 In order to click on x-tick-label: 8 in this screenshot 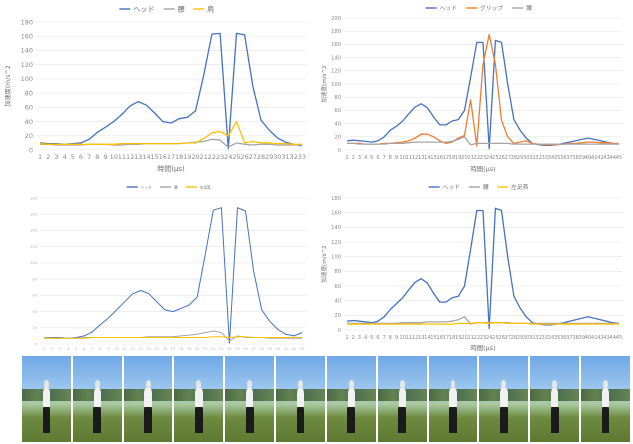, I will do `click(97, 157)`.